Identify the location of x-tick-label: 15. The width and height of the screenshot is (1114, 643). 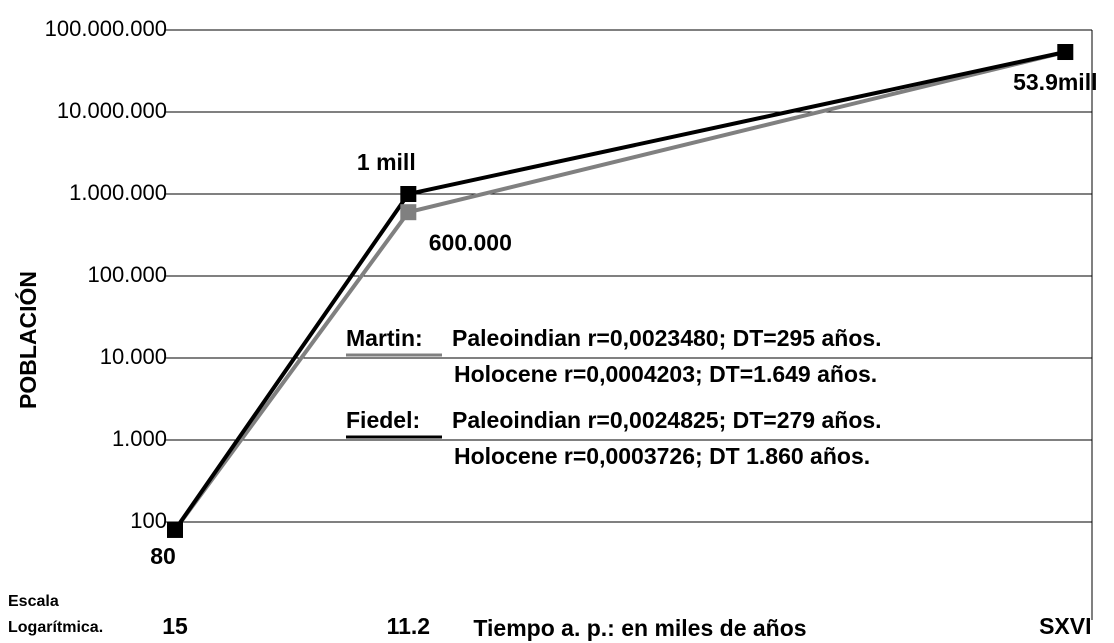
(175, 626).